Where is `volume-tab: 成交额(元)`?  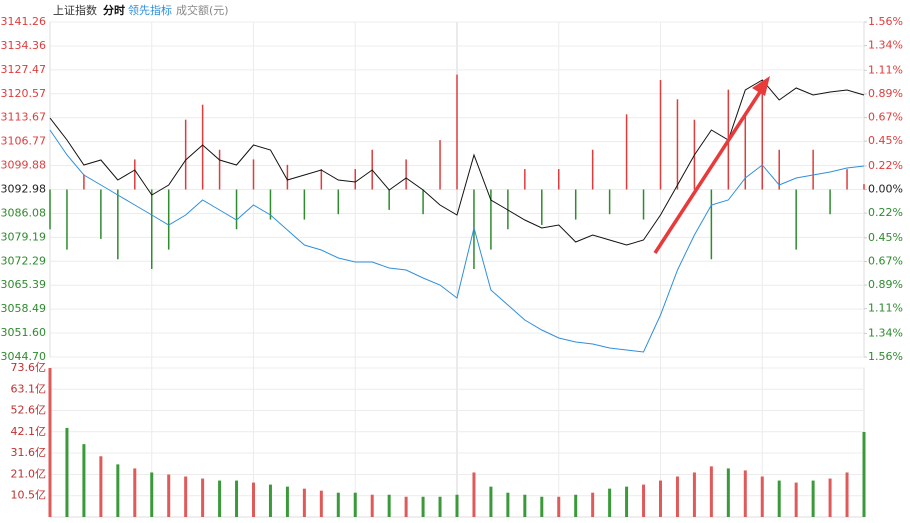 volume-tab: 成交额(元) is located at coordinates (202, 10).